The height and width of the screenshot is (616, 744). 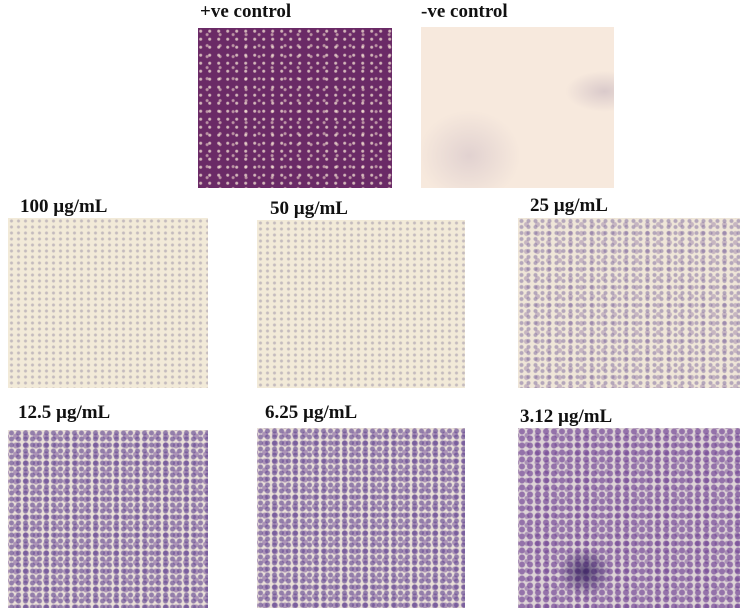 What do you see at coordinates (569, 205) in the screenshot?
I see `panel-label-25: 25 µg/mL` at bounding box center [569, 205].